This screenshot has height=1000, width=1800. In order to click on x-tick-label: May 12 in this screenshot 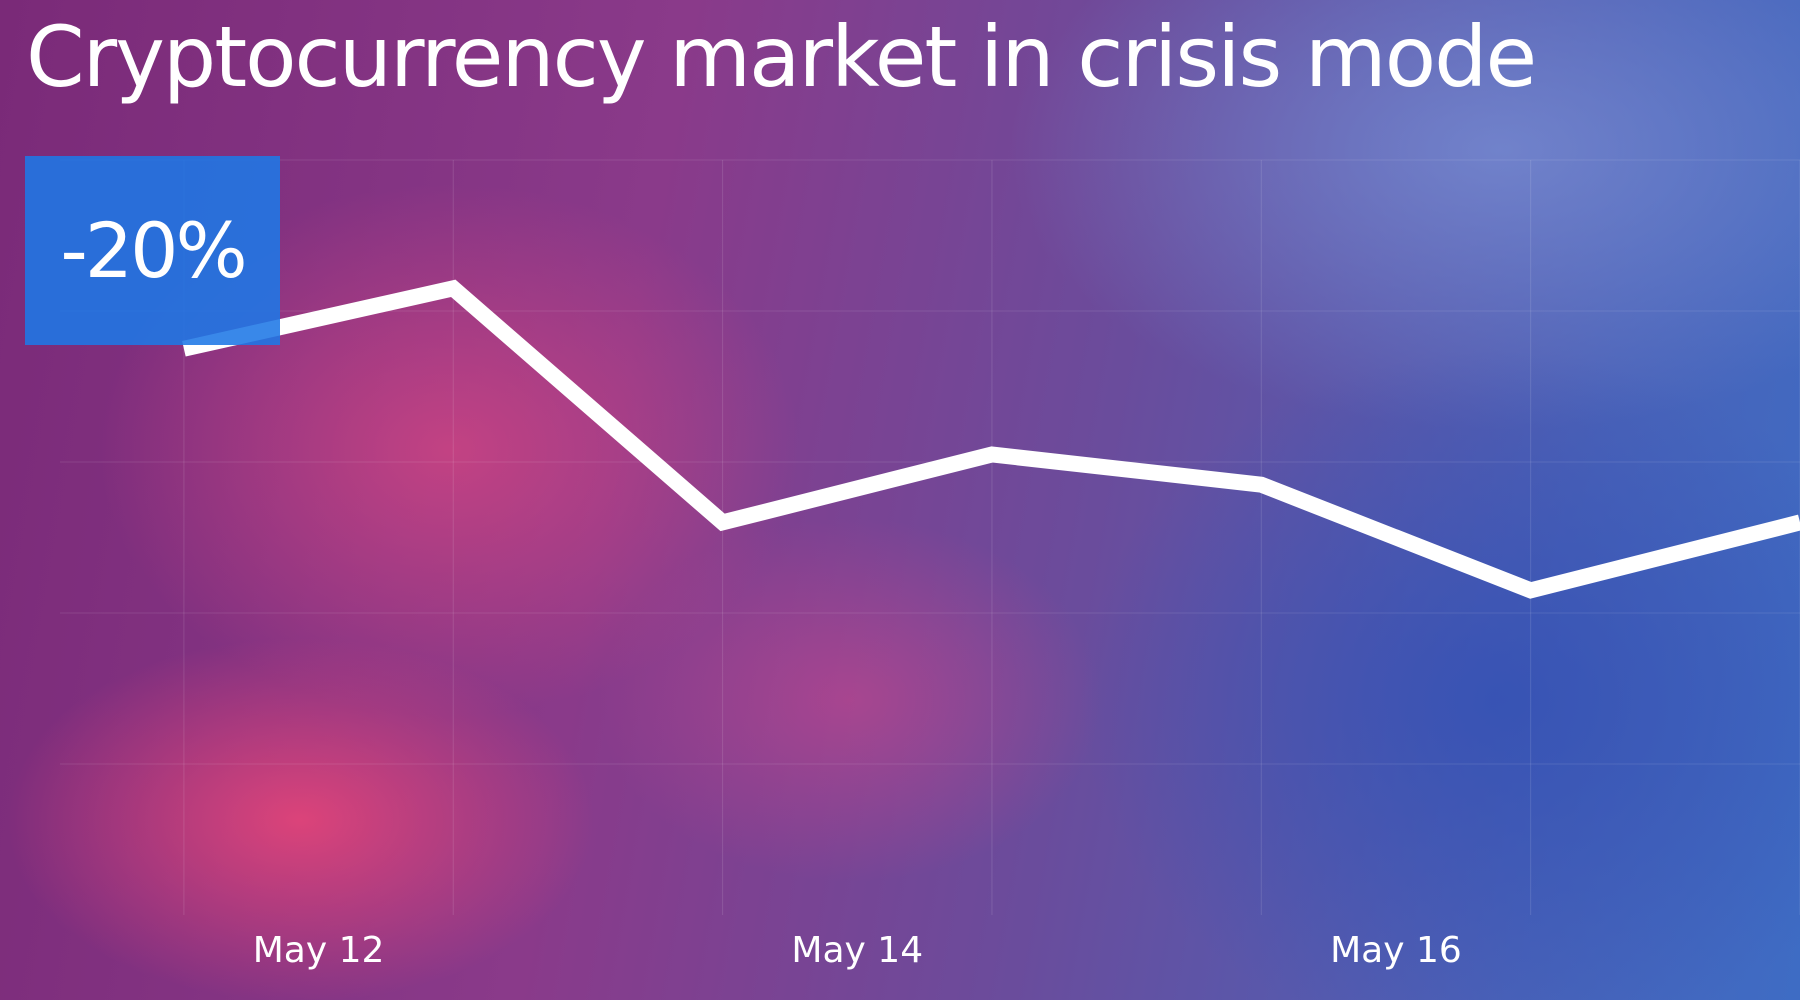, I will do `click(319, 950)`.